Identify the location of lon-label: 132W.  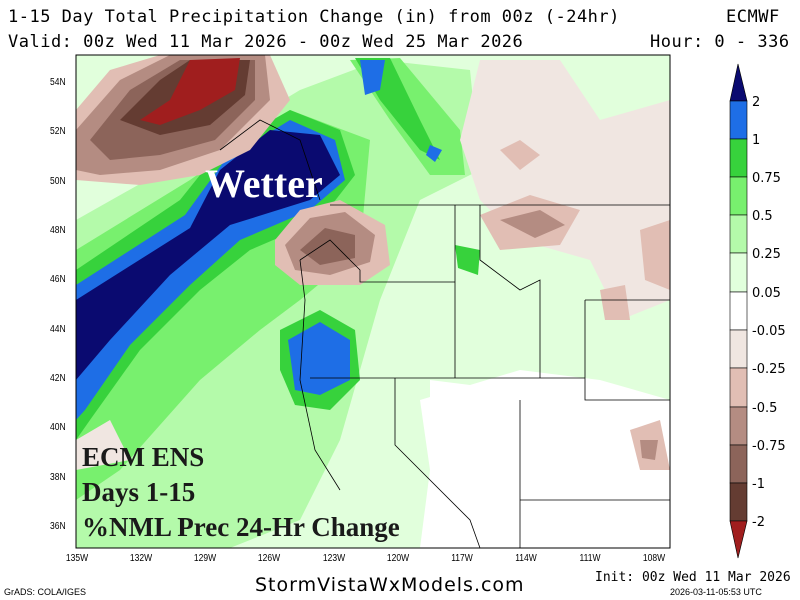
(141, 558).